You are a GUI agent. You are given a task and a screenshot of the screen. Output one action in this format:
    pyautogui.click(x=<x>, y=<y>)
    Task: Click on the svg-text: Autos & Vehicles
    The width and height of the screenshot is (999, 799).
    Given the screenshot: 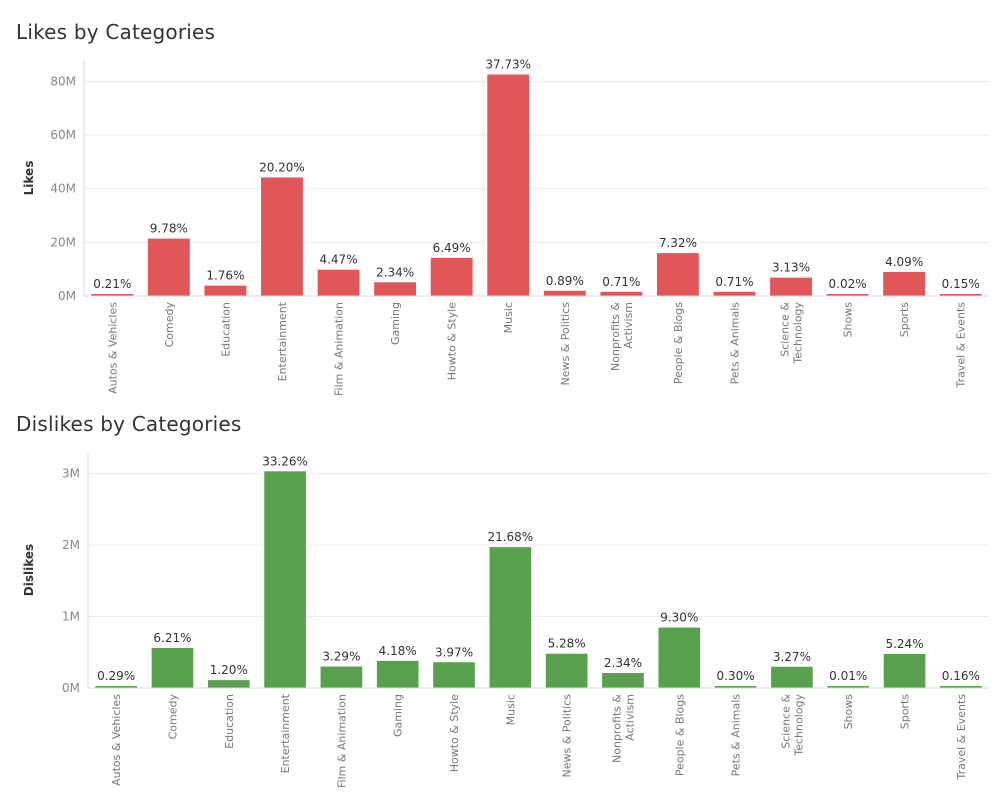 What is the action you would take?
    pyautogui.click(x=116, y=740)
    